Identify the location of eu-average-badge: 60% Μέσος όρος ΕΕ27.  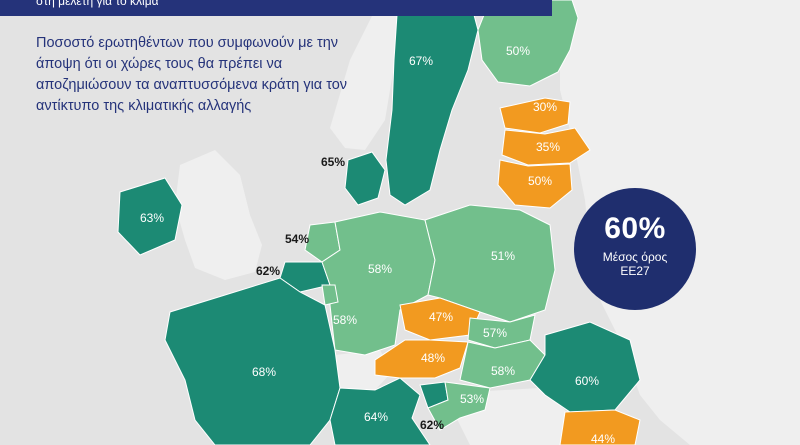
(635, 249).